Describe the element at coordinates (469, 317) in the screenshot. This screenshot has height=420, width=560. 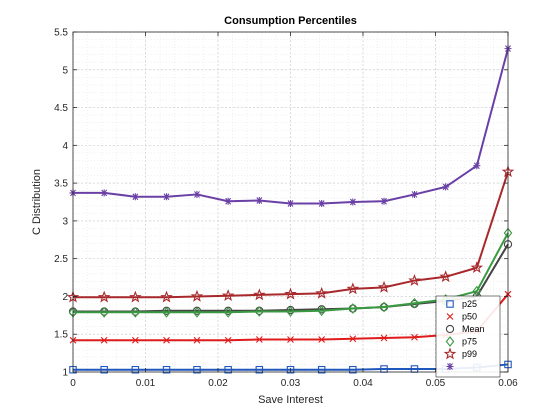
I see `legend-label: p50` at that location.